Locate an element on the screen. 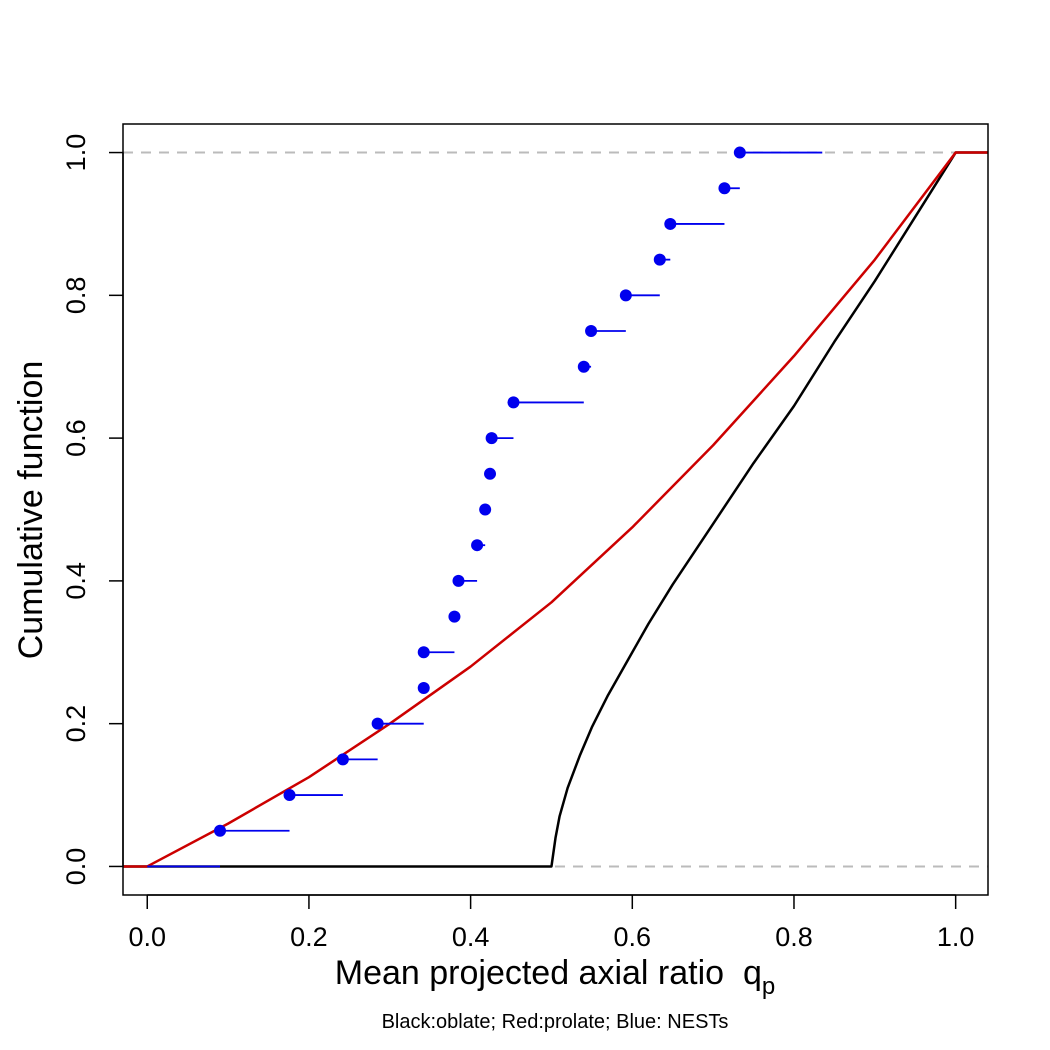 The image size is (1050, 1050). y-axis: 0.0 0.2 0.4 0.6 0.8 1.0 is located at coordinates (92, 510).